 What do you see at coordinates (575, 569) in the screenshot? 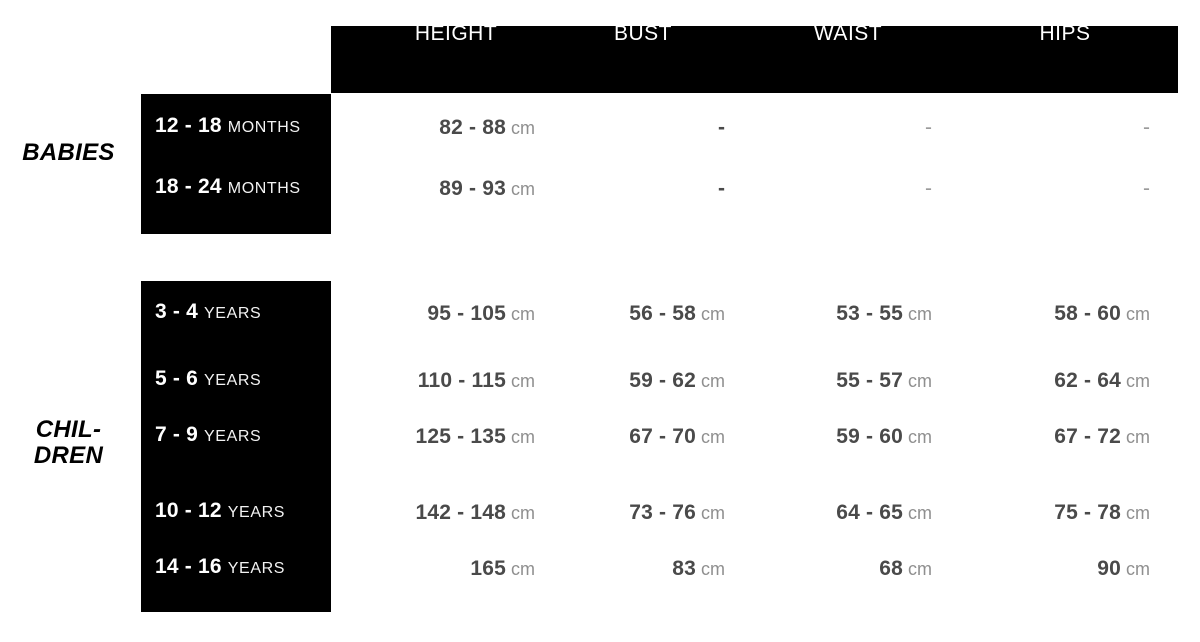
I see `value-cell: 83 cm` at bounding box center [575, 569].